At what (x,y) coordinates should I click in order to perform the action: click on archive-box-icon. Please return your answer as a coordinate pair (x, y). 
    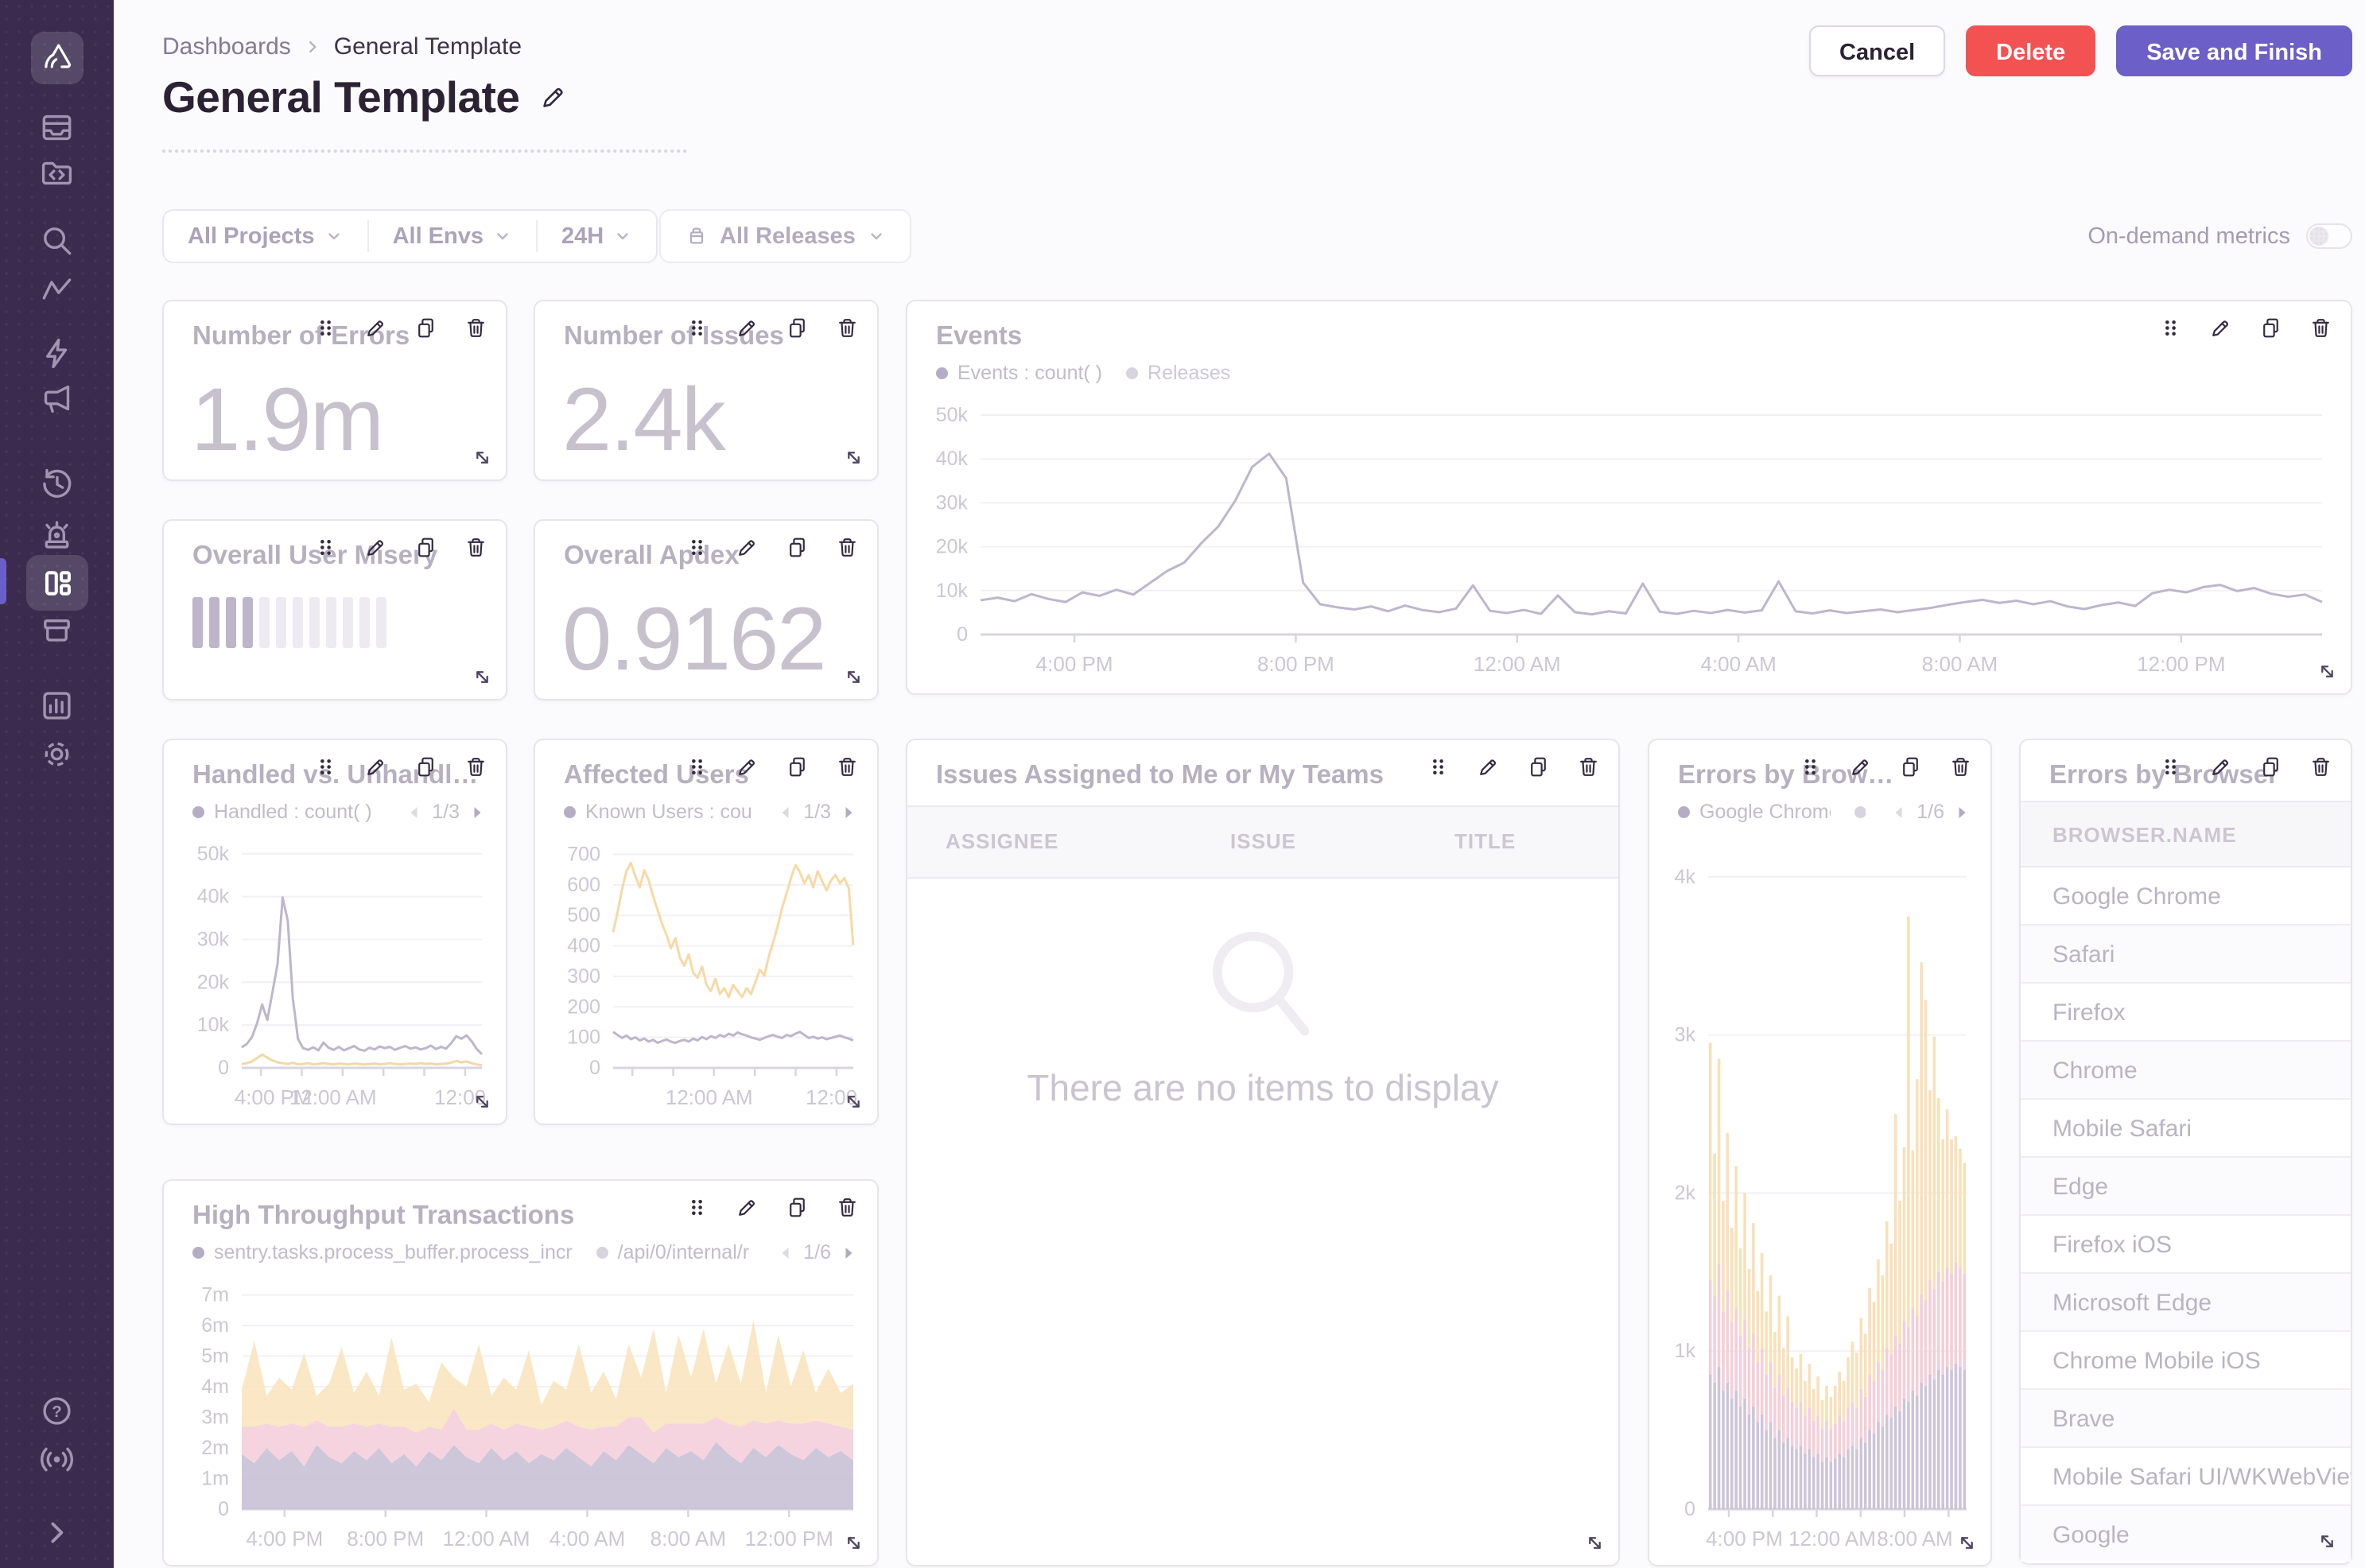
    Looking at the image, I should click on (57, 630).